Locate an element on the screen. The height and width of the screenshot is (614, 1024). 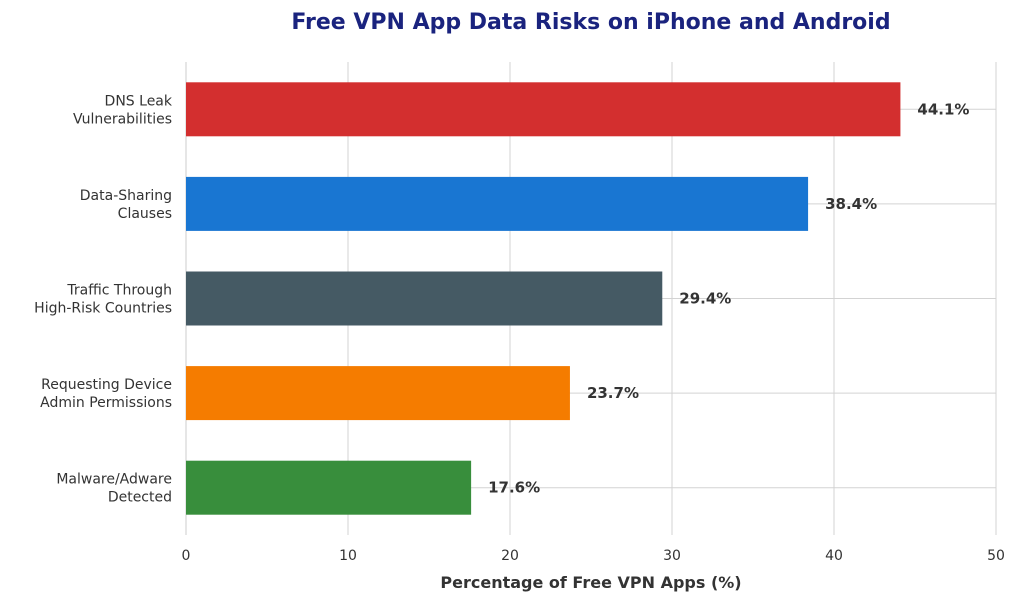
x-tick-label: 50 is located at coordinates (996, 556).